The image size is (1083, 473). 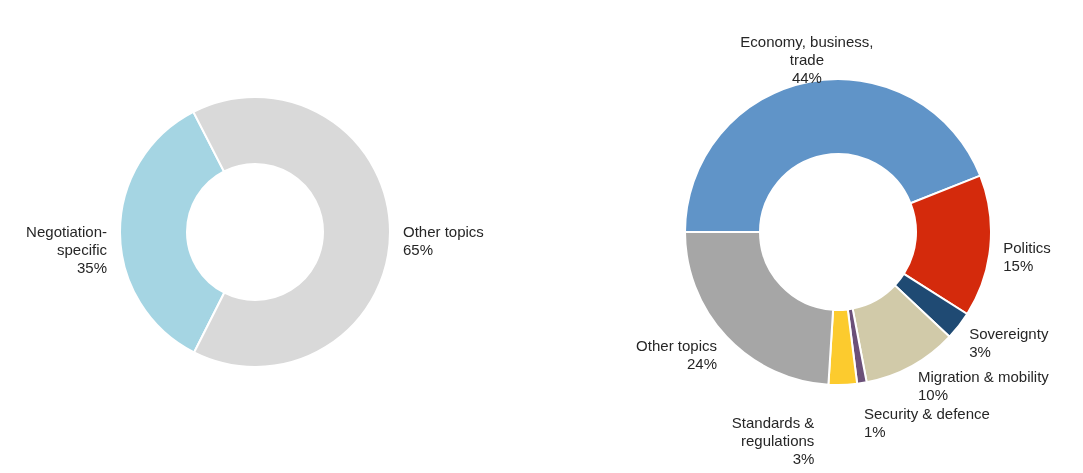 I want to click on slice-label: Economy, business, trade, so click(x=807, y=50).